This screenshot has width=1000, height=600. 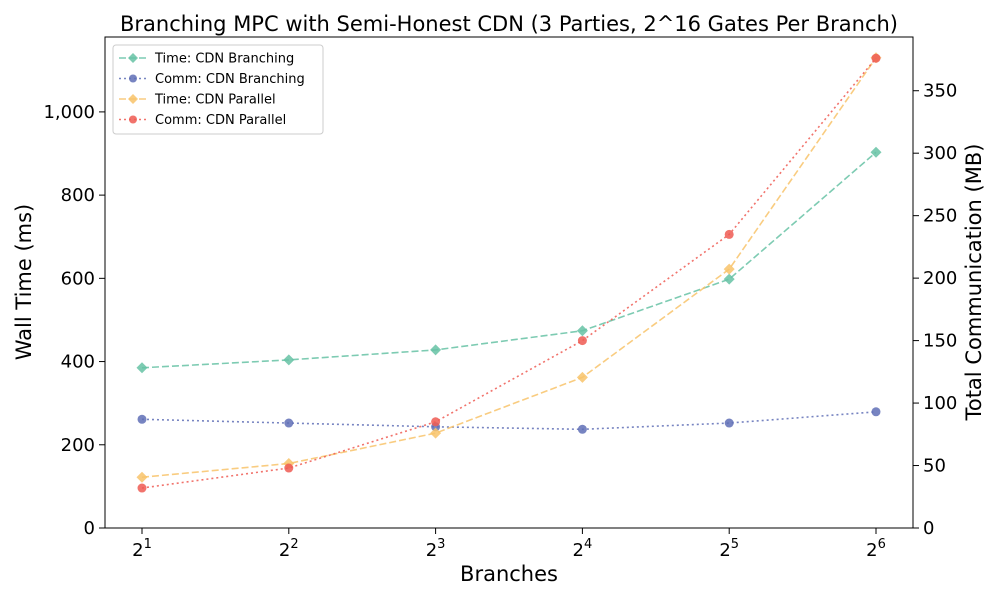 What do you see at coordinates (940, 278) in the screenshot?
I see `y-right-tick-label: 200` at bounding box center [940, 278].